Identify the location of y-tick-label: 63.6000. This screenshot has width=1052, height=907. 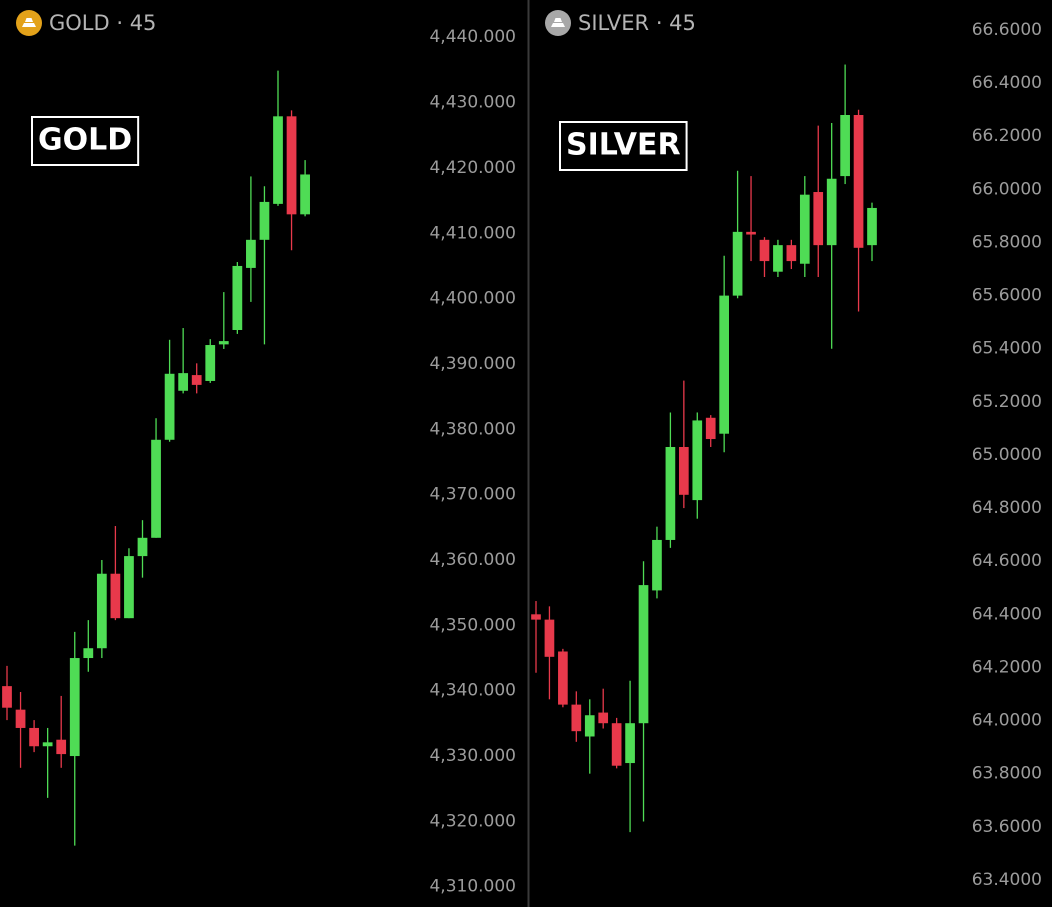
(1007, 827).